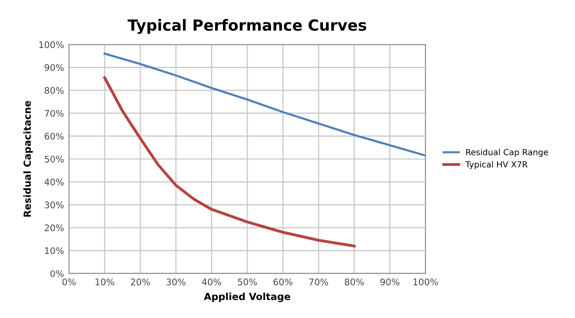 This screenshot has width=575, height=318. Describe the element at coordinates (54, 228) in the screenshot. I see `y-tick-label: 20%` at that location.